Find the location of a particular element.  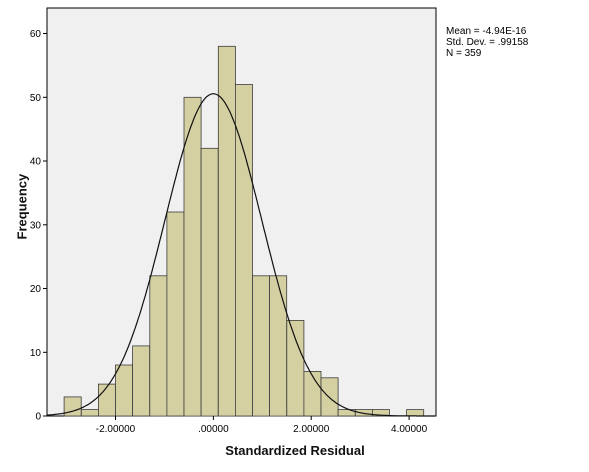

y-tick-label: 10 is located at coordinates (36, 353).